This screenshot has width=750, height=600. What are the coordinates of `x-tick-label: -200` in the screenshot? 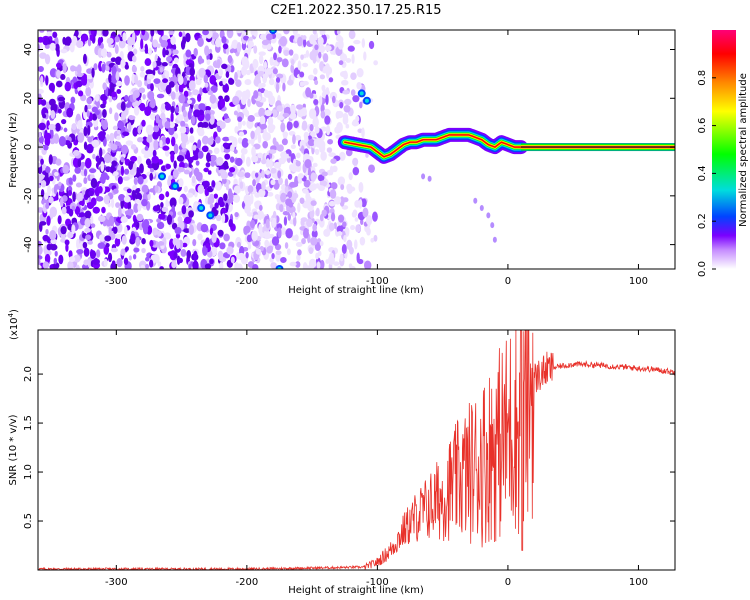 It's located at (247, 281).